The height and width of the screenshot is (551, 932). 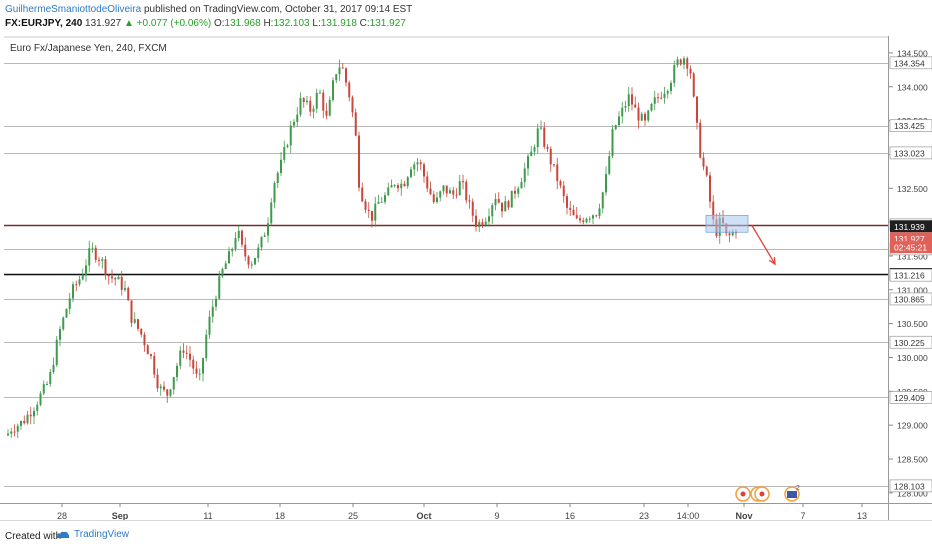 What do you see at coordinates (92, 534) in the screenshot?
I see `tradingview-logo: TradingView` at bounding box center [92, 534].